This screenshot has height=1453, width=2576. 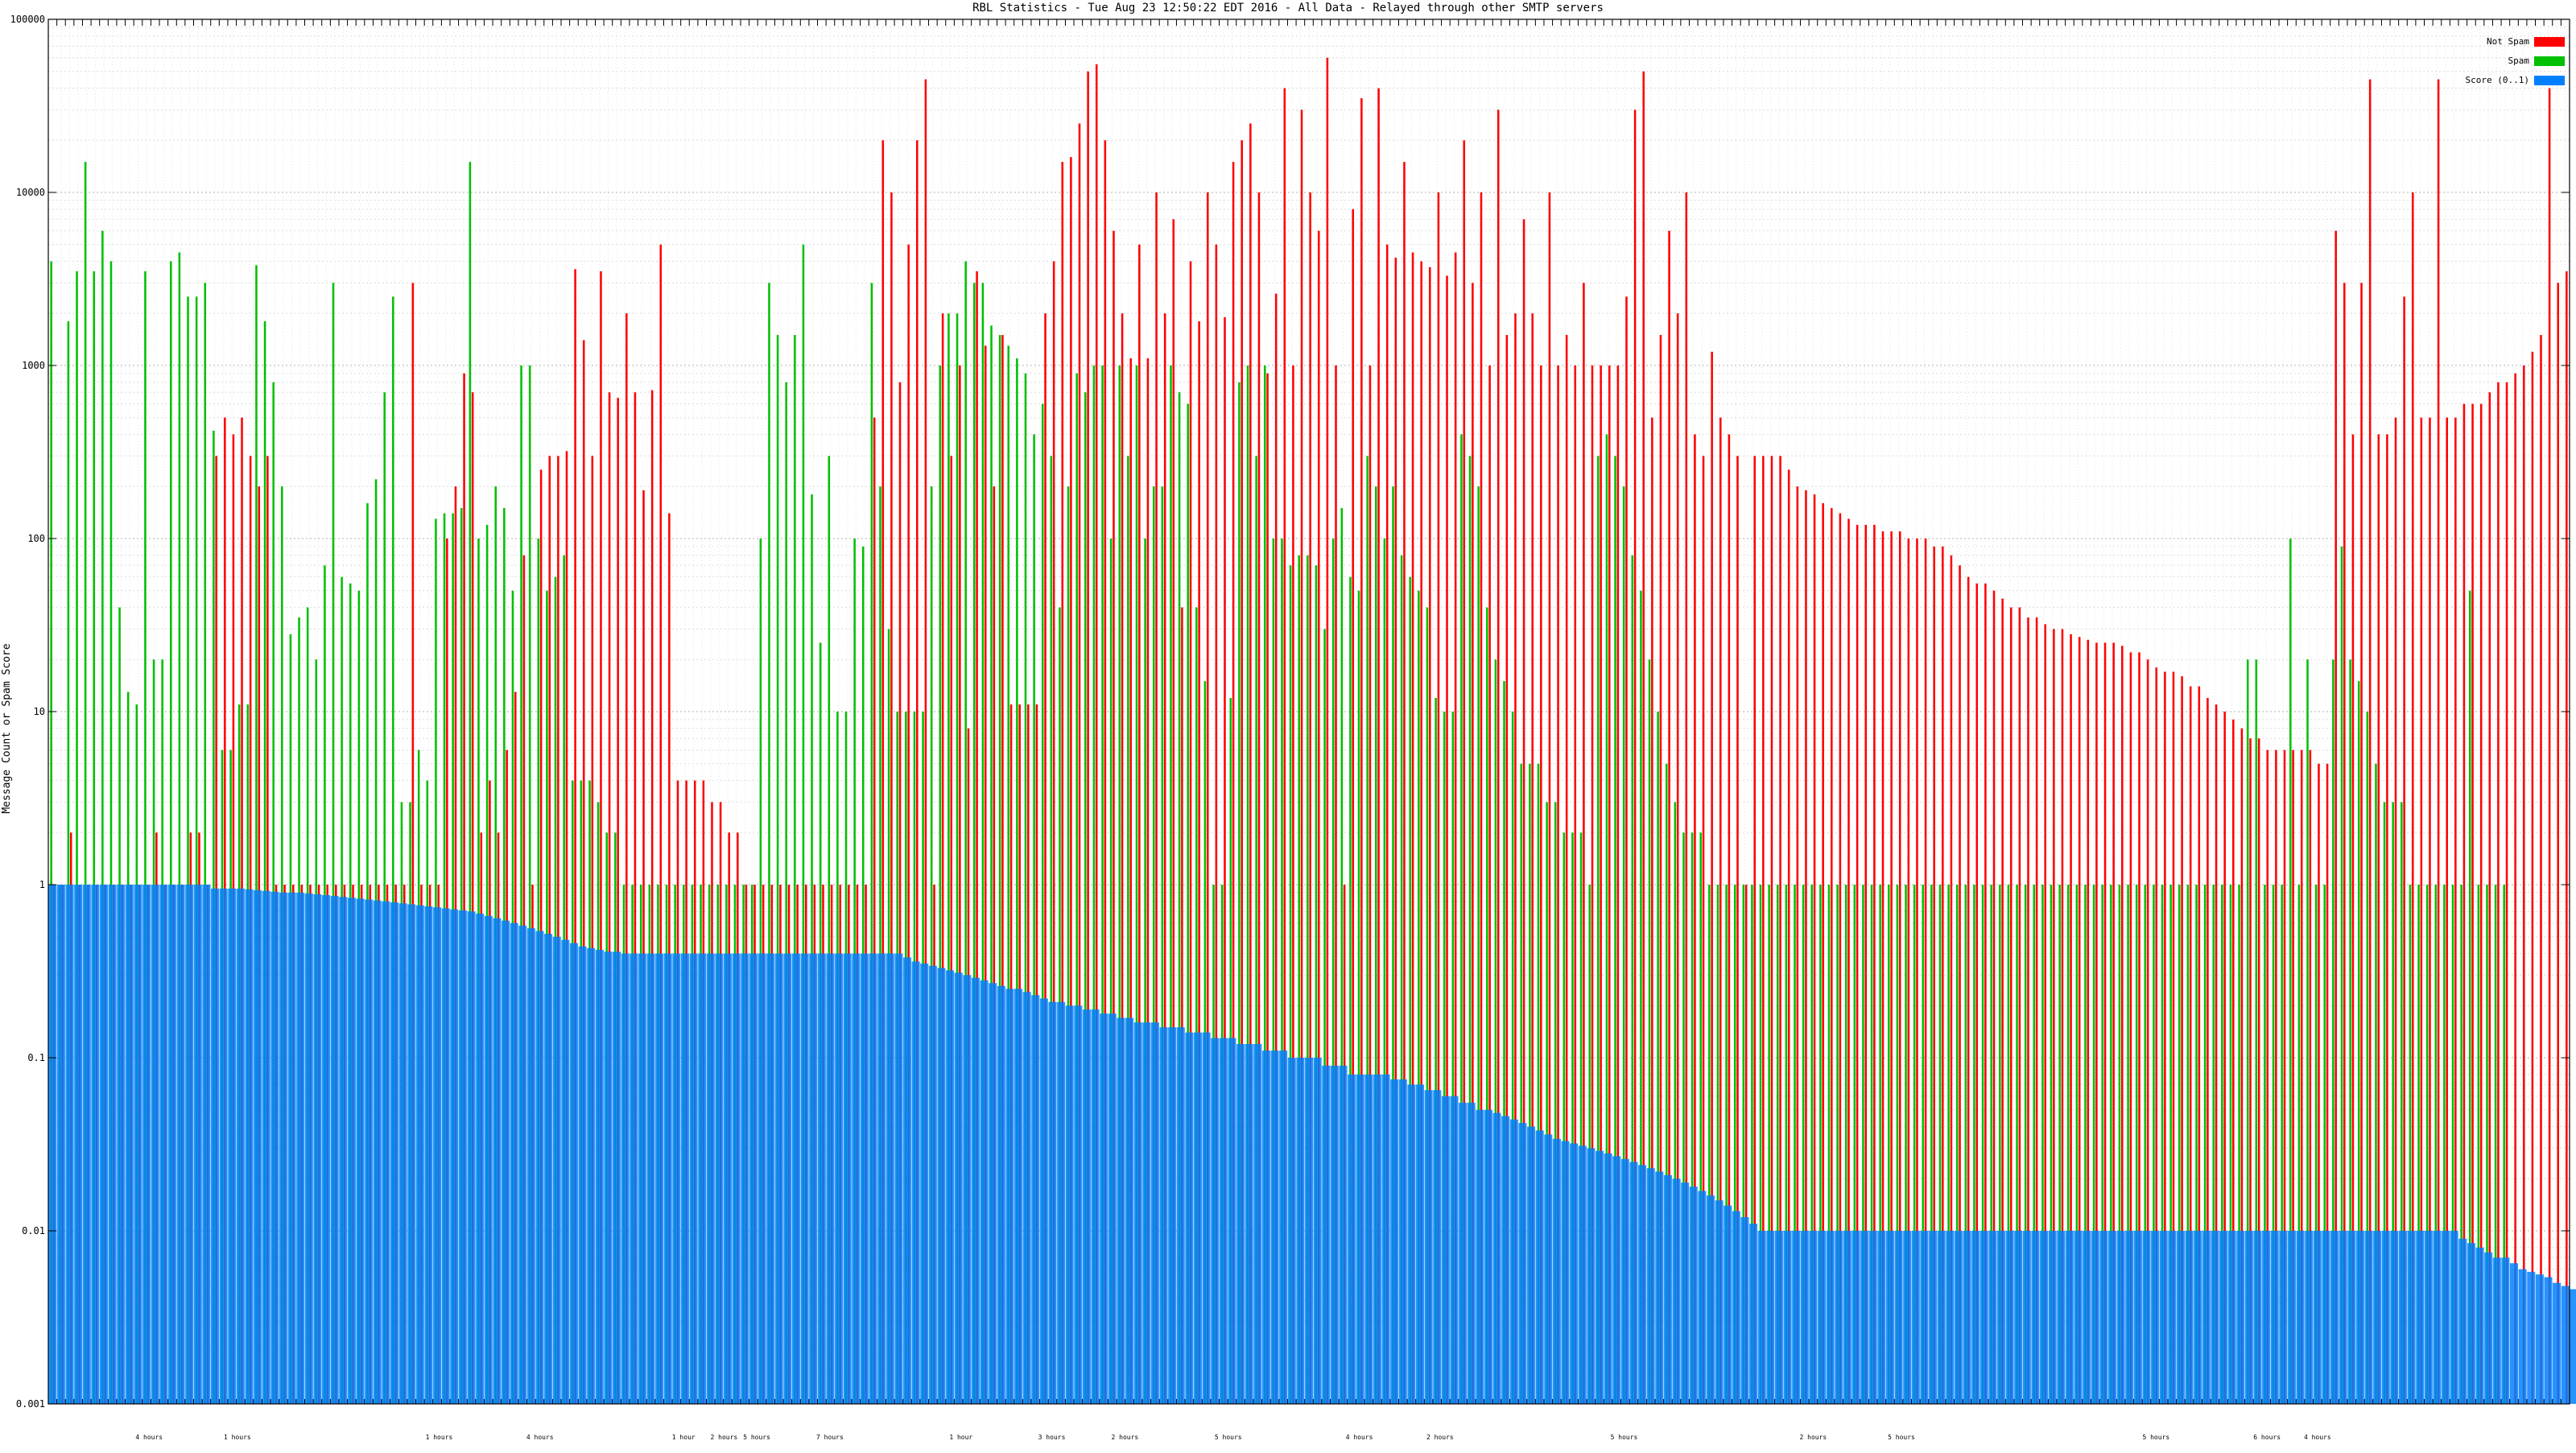 What do you see at coordinates (237, 1437) in the screenshot?
I see `x-group-label: 1 hours` at bounding box center [237, 1437].